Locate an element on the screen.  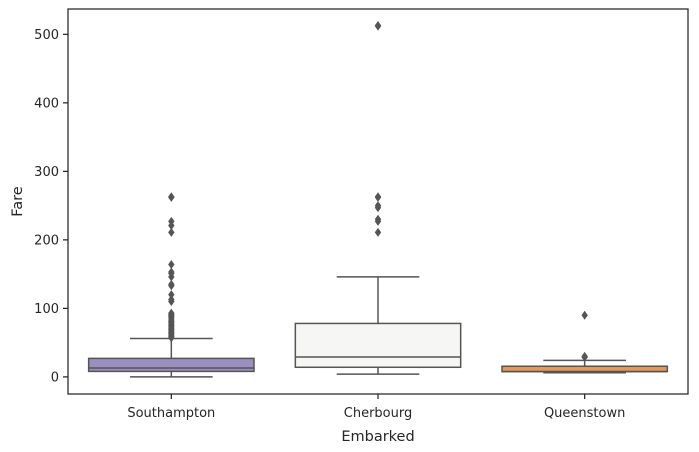
x-tick-label-queenstown: Queenstown is located at coordinates (584, 413).